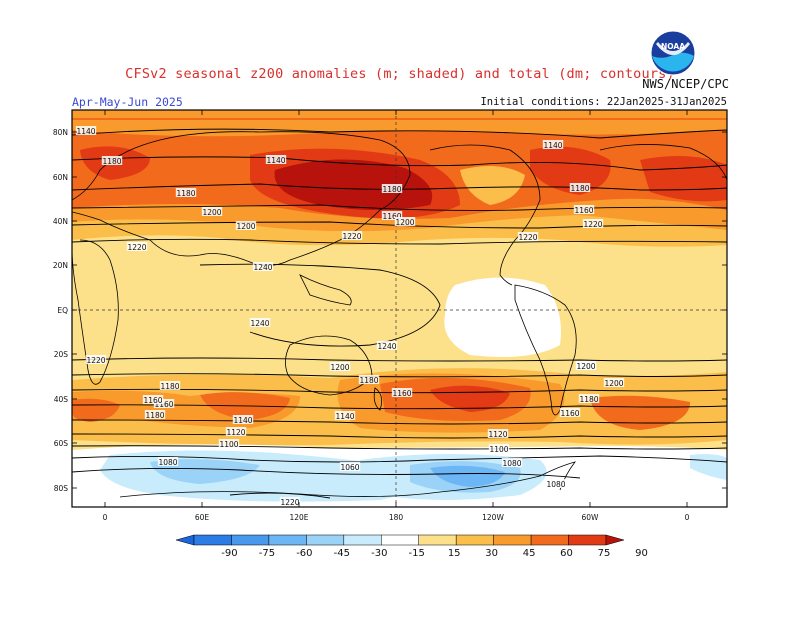  What do you see at coordinates (342, 553) in the screenshot?
I see `colorbar-label: -45` at bounding box center [342, 553].